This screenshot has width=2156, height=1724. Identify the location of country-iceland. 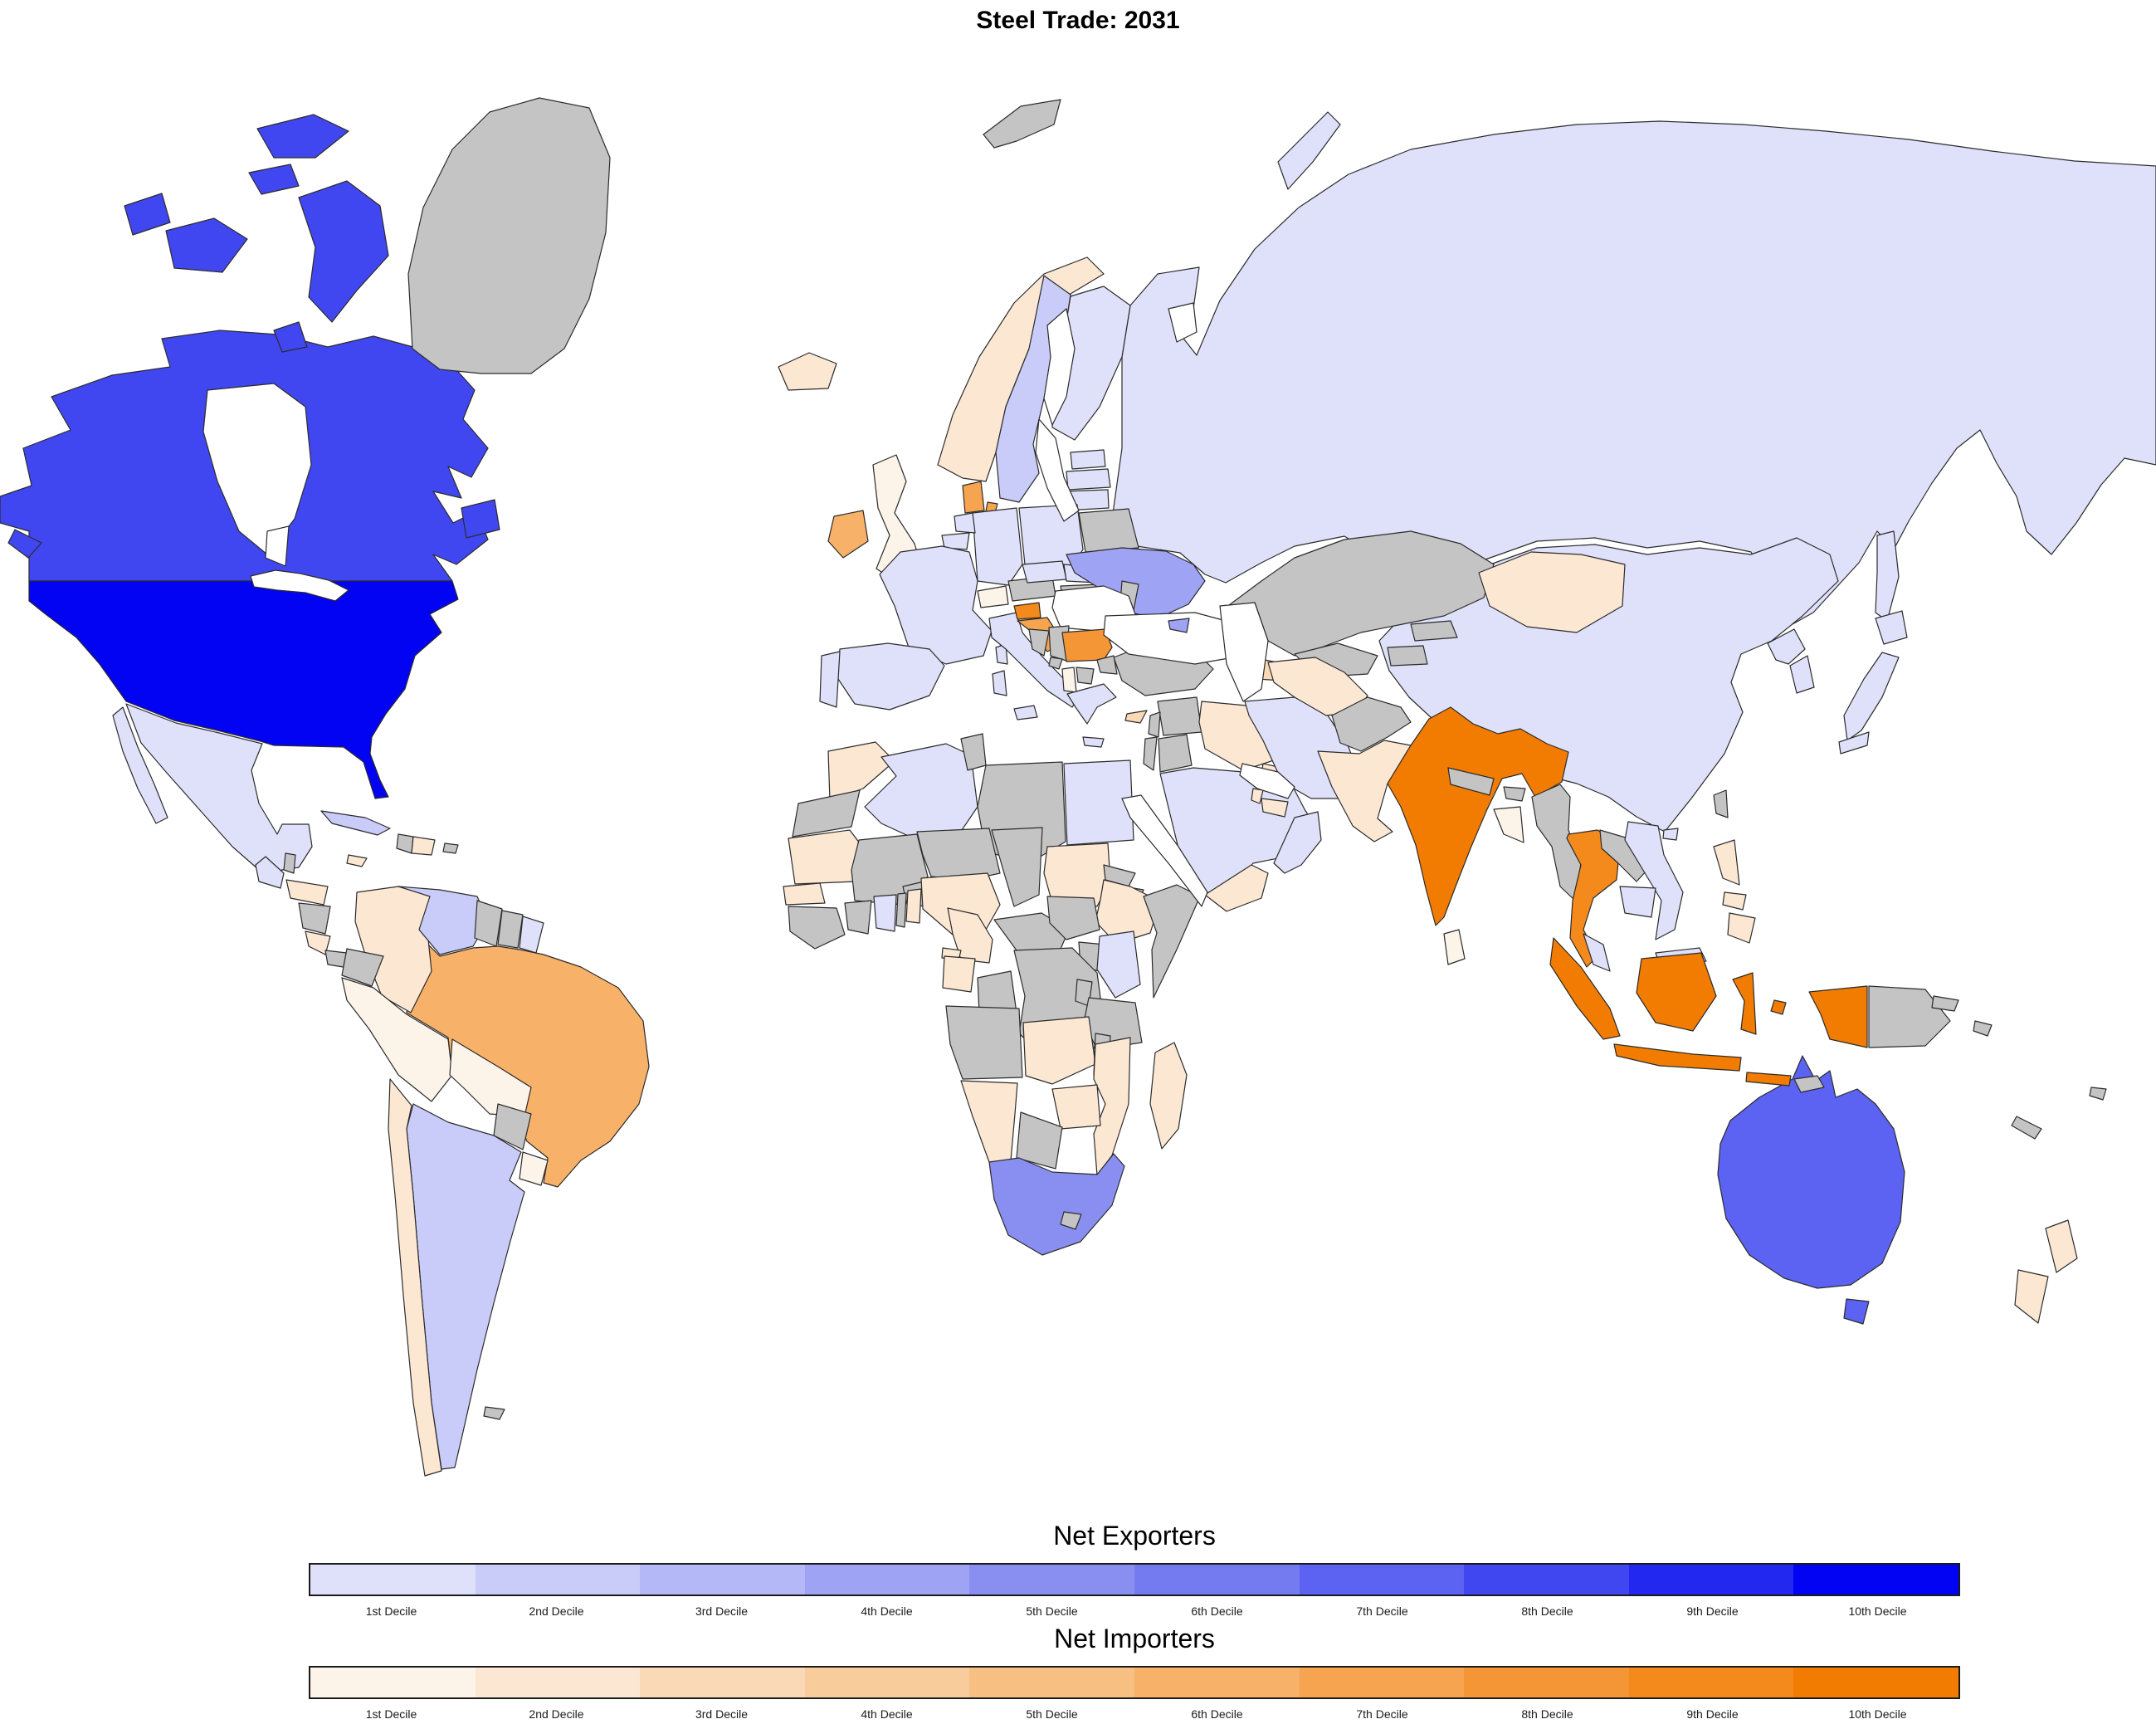
(808, 371).